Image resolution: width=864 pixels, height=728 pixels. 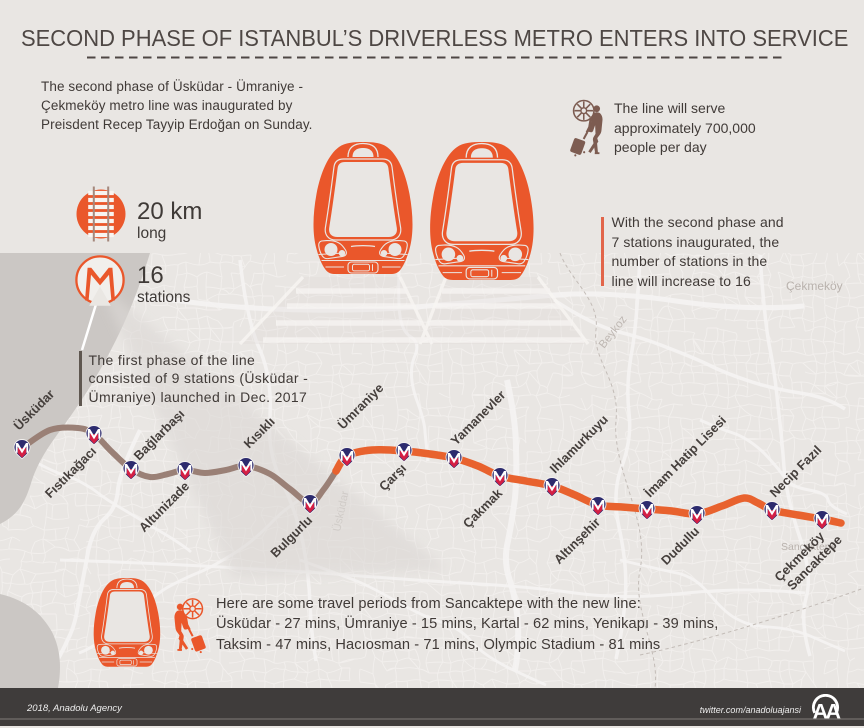 What do you see at coordinates (809, 547) in the screenshot?
I see `svg-text: Sancaktepe` at bounding box center [809, 547].